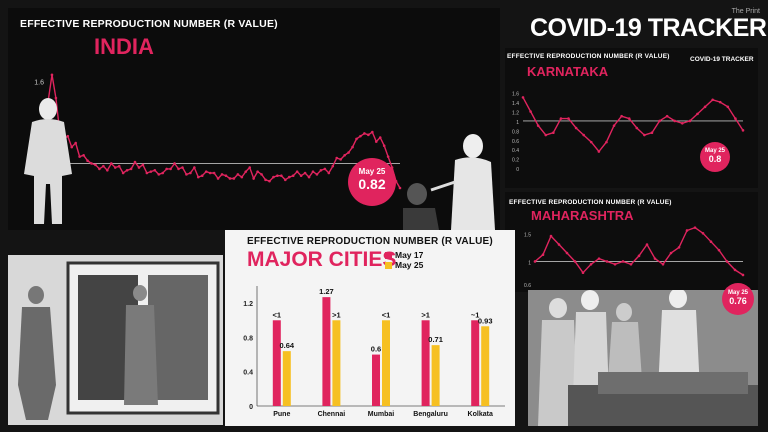  I want to click on cities-y-tick-label: 0.8, so click(248, 338).